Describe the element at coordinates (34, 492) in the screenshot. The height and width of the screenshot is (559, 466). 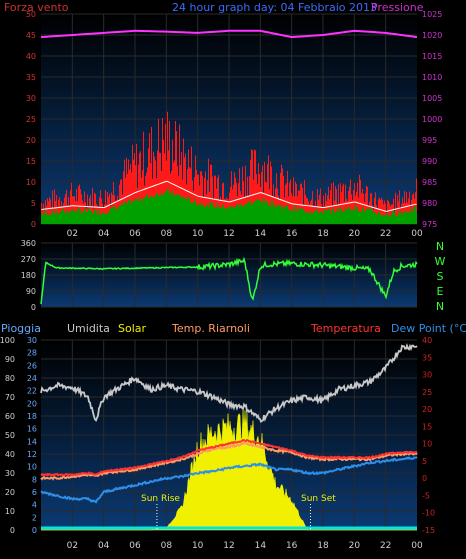
I see `rain-tick-label: 6` at that location.